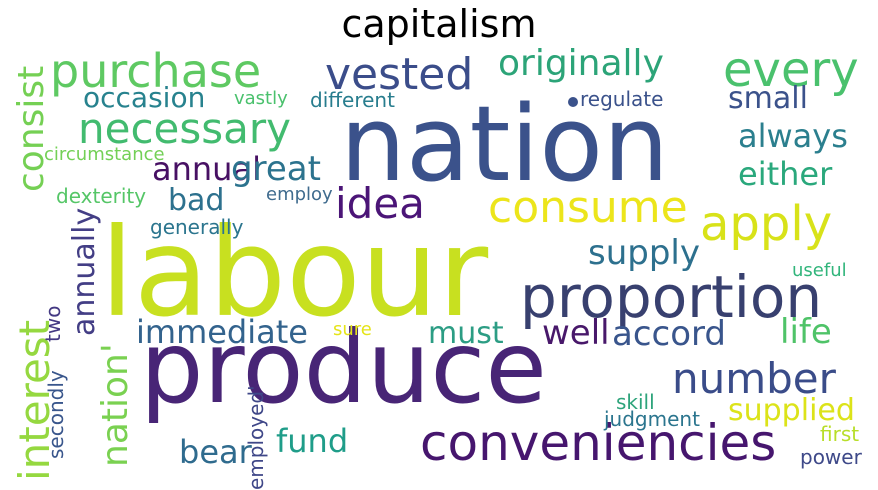 The image size is (878, 490). I want to click on cloud-title: capitalism, so click(439, 24).